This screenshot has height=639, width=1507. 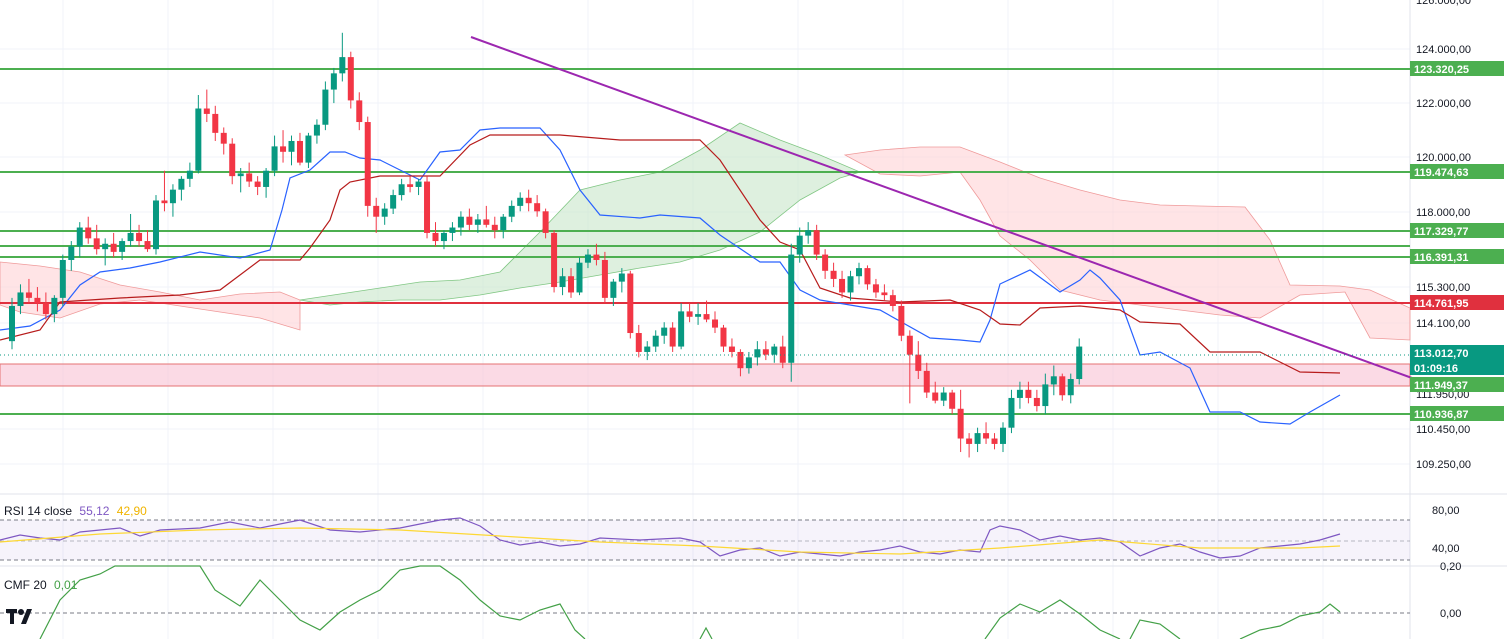 I want to click on cmf-title: CMF 20, so click(x=25, y=585).